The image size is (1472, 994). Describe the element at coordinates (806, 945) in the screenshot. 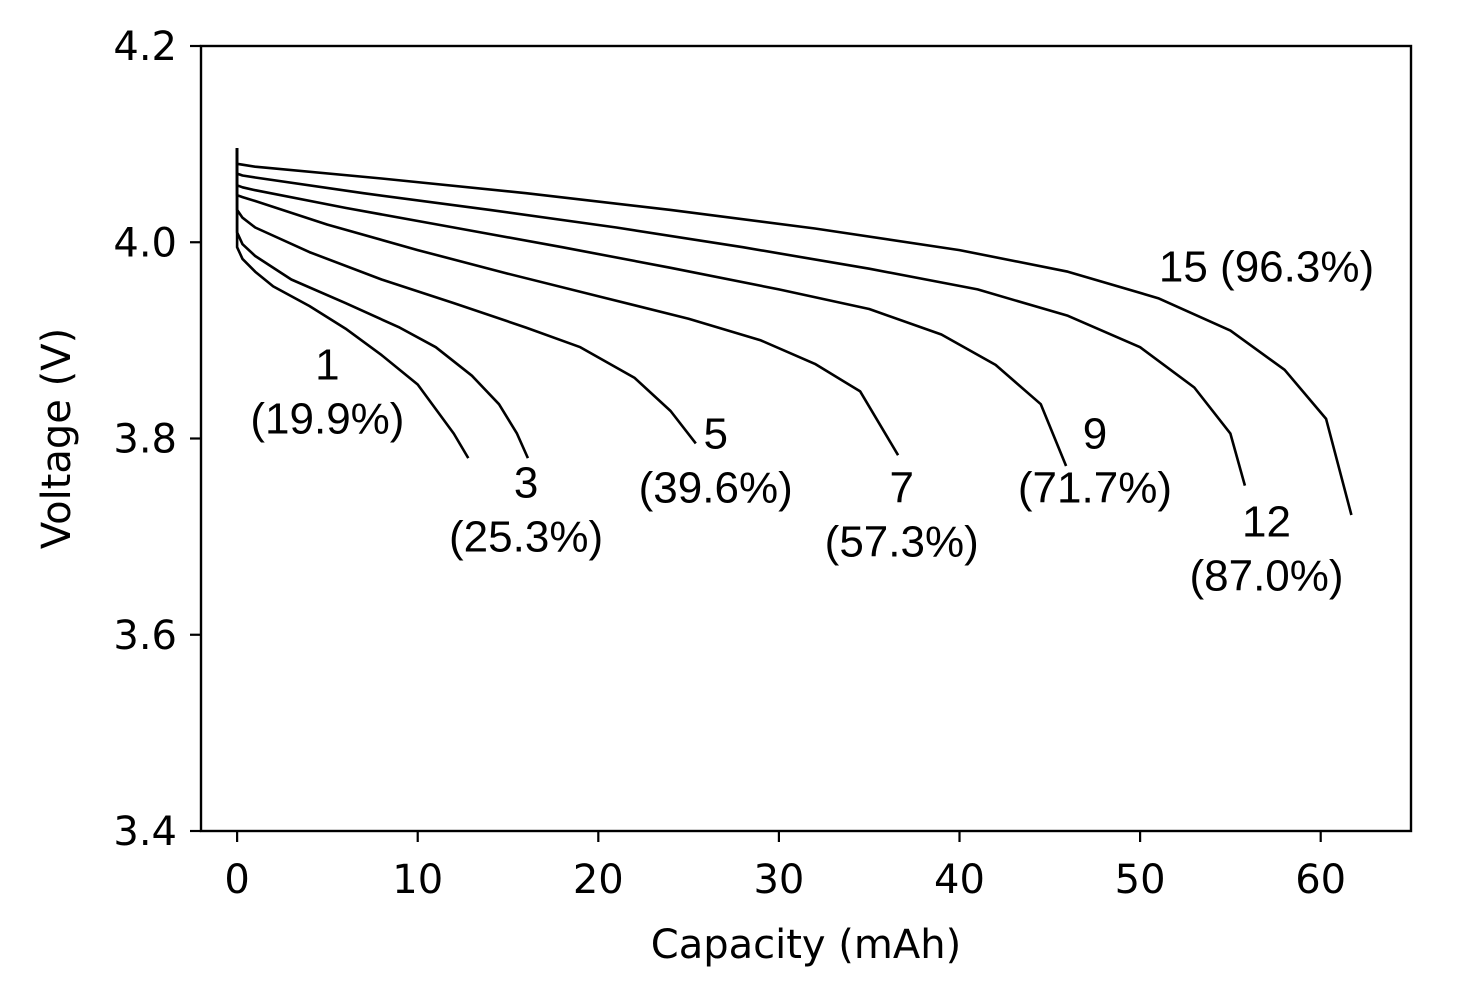

I see `x-axis-label: Capacity (mAh)` at that location.